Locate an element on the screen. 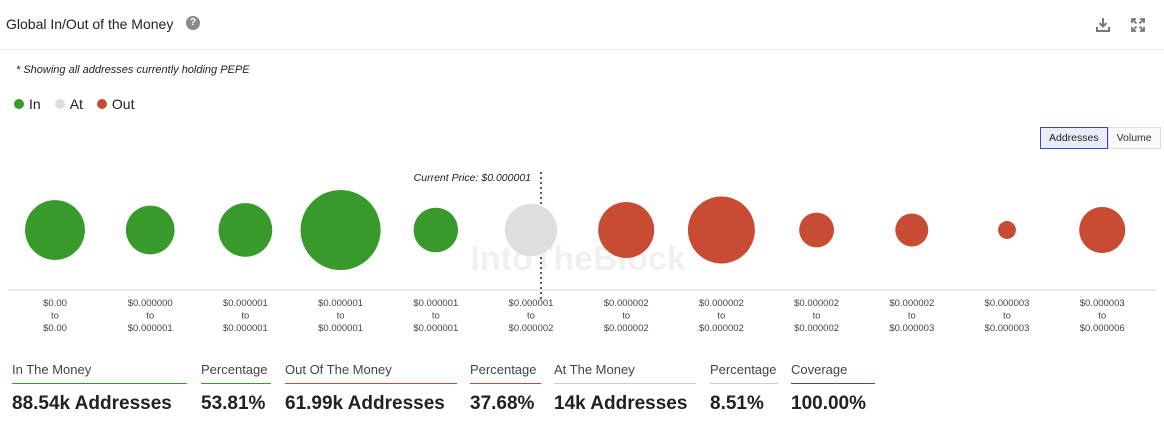 Image resolution: width=1164 pixels, height=448 pixels. stat-value: 8.51% is located at coordinates (737, 403).